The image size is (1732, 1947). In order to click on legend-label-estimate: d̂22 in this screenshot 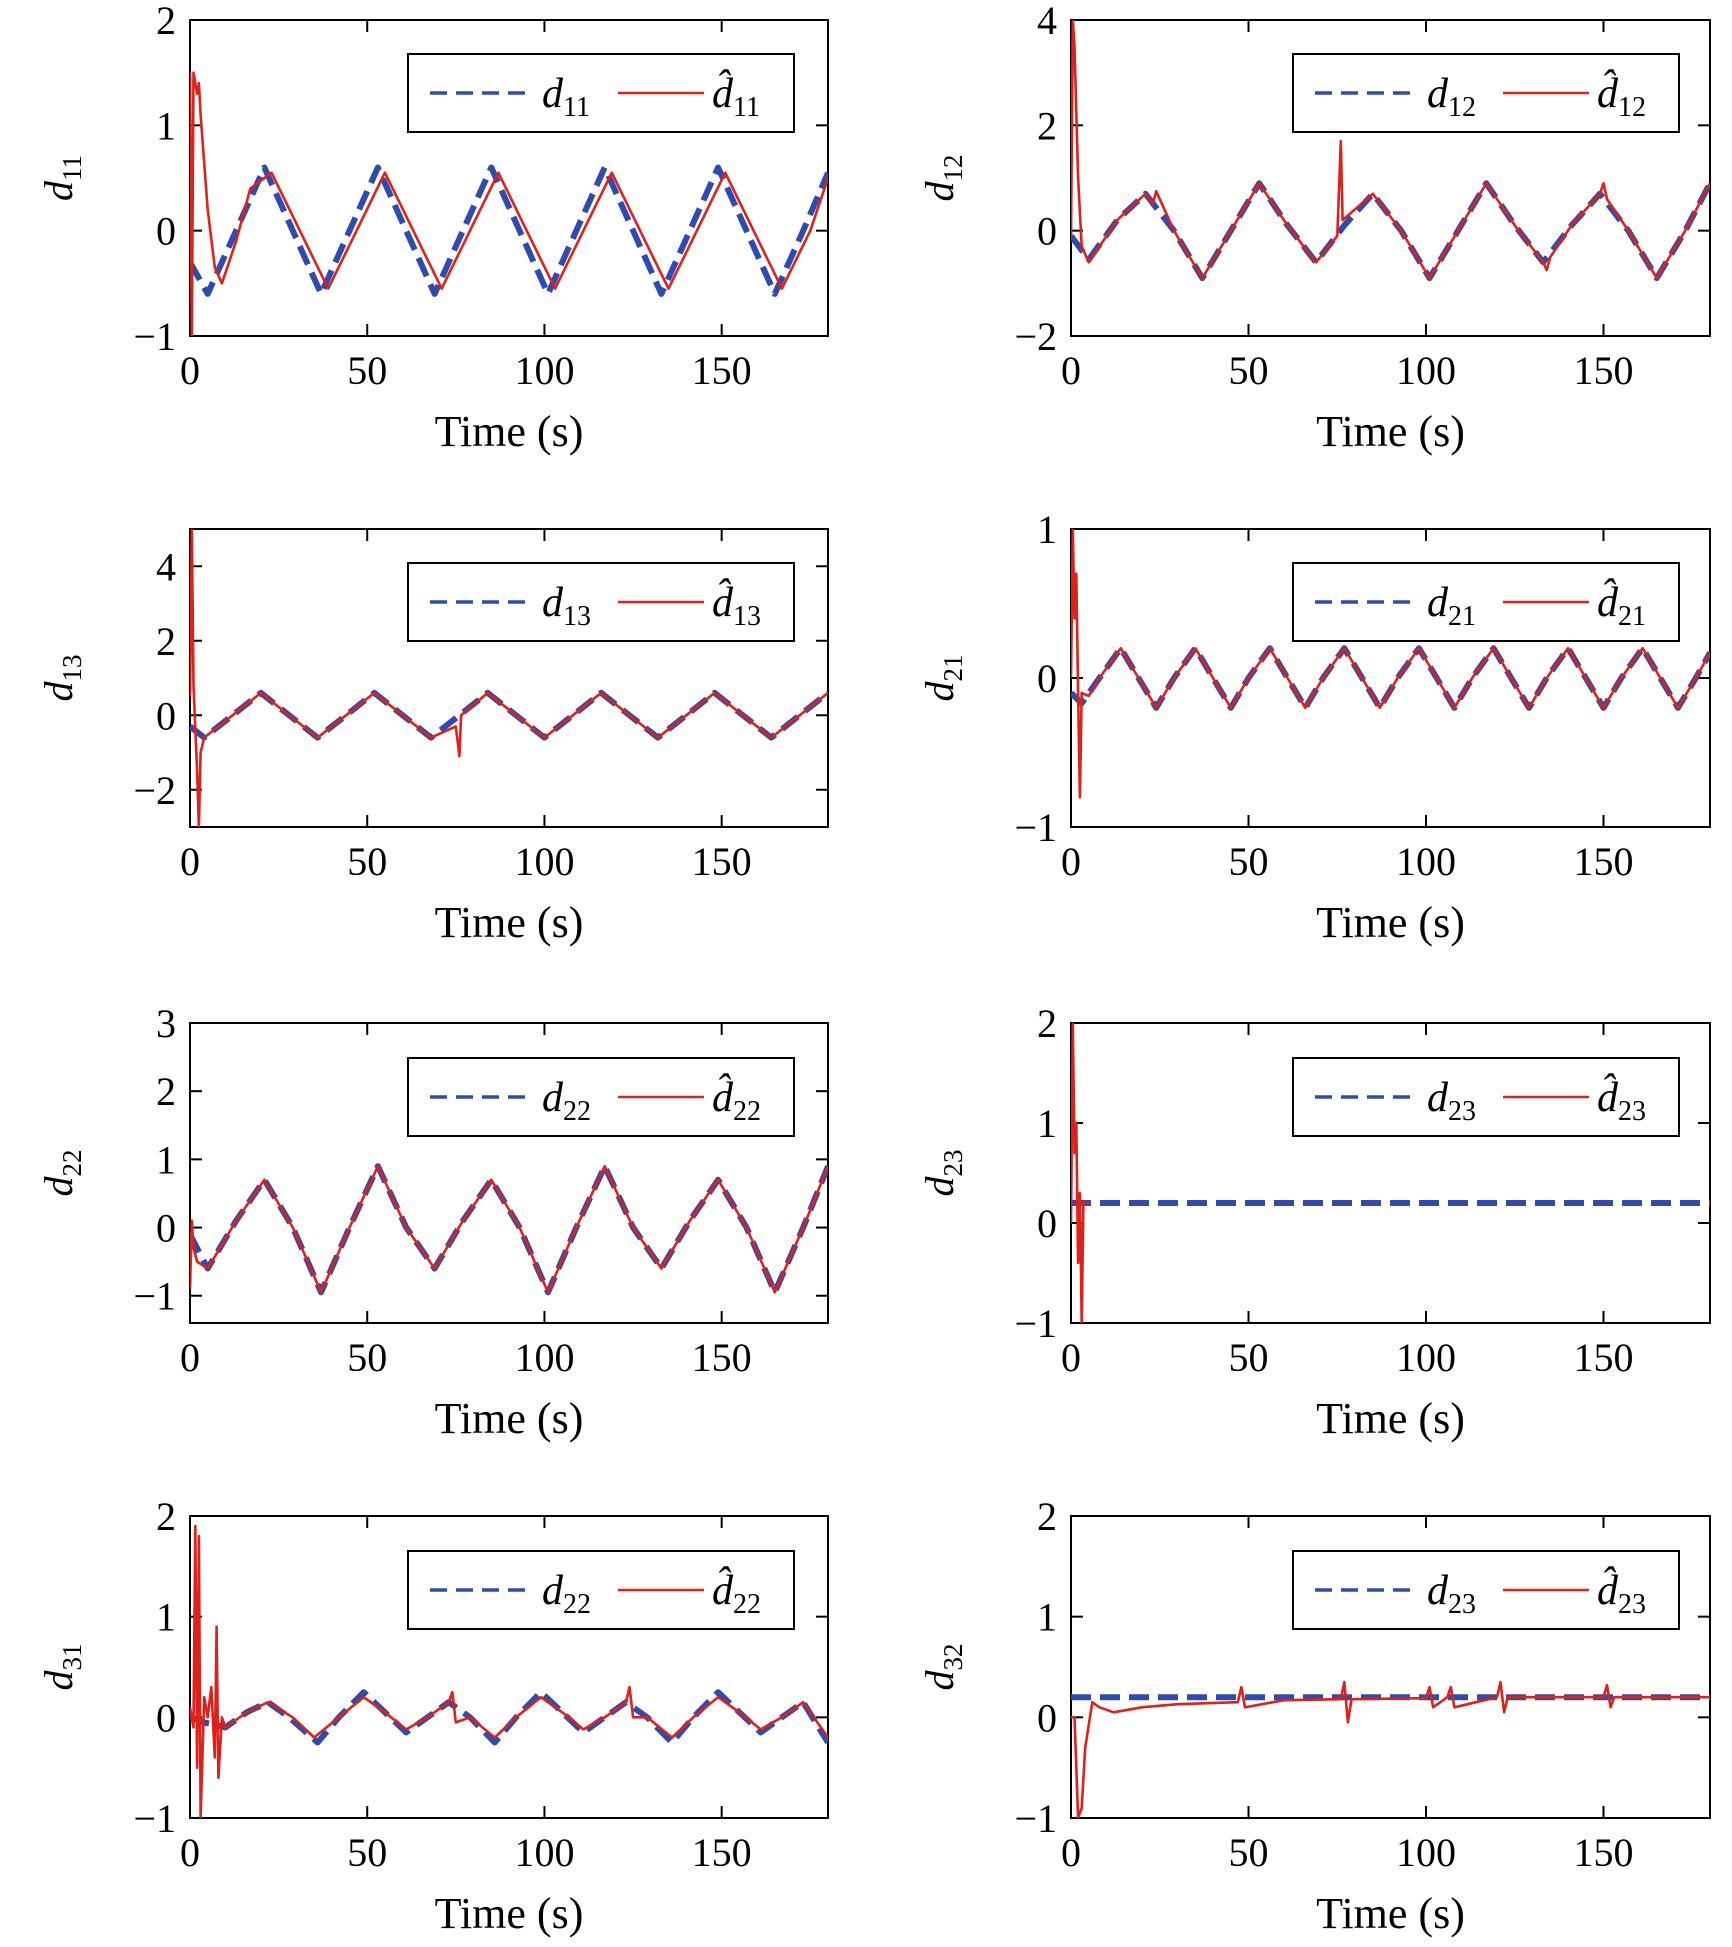, I will do `click(736, 1592)`.